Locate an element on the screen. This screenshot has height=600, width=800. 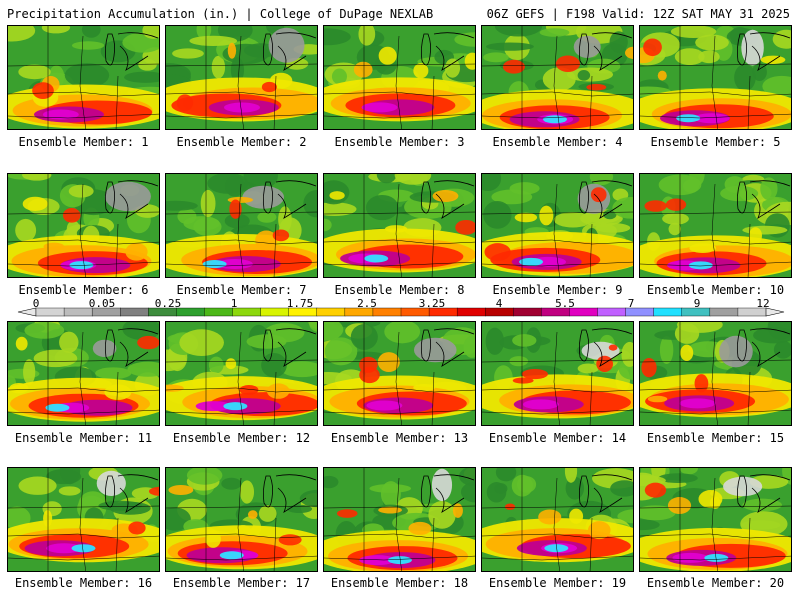
member-caption: Ensemble Member: 4 is located at coordinates (557, 142).